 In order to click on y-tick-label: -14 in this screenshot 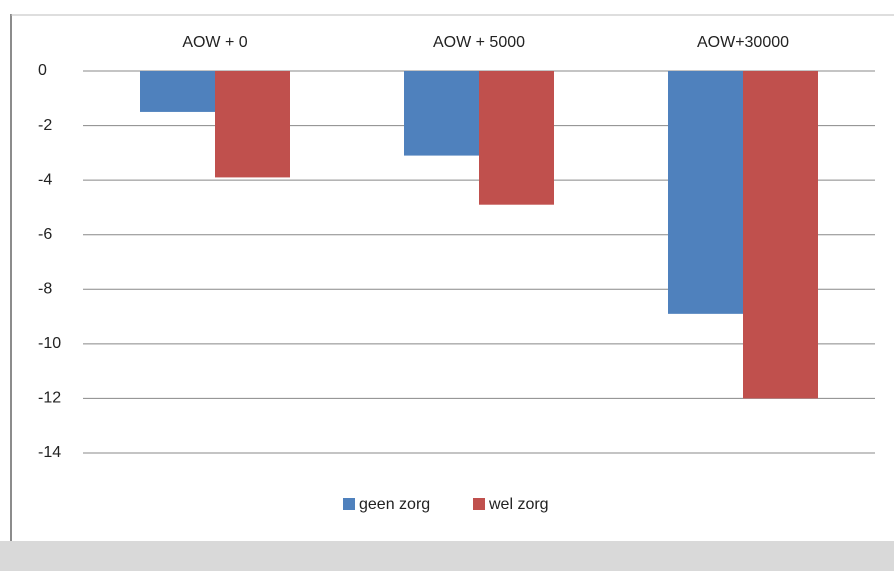, I will do `click(49, 452)`.